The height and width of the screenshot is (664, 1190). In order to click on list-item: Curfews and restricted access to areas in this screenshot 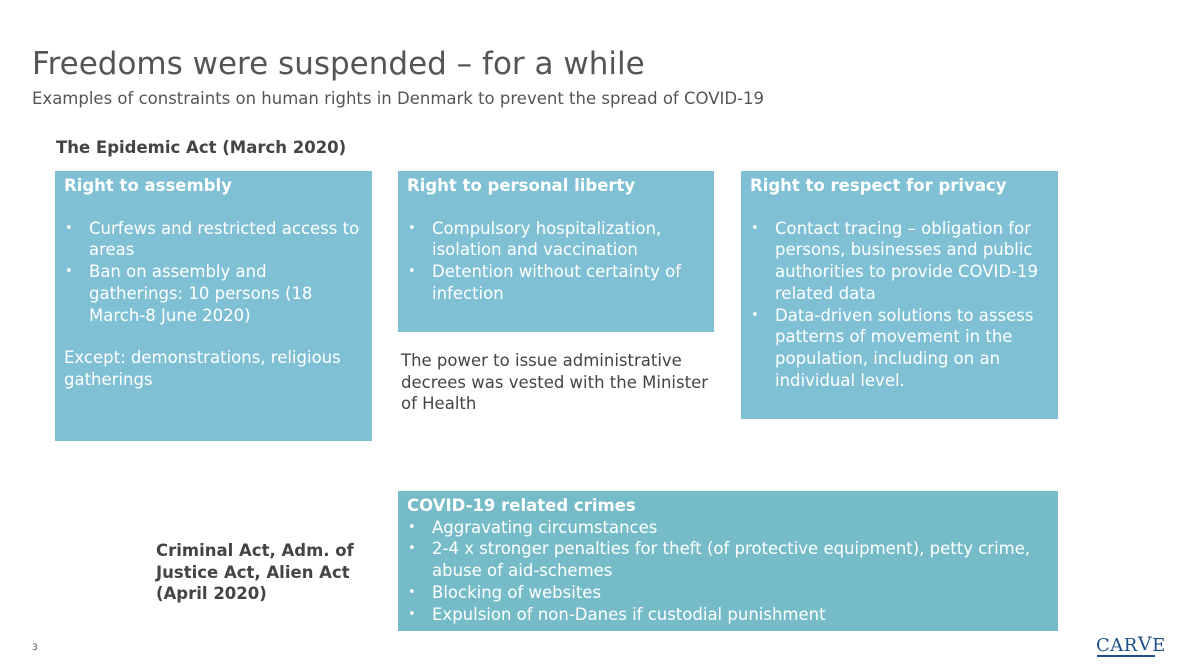, I will do `click(214, 239)`.